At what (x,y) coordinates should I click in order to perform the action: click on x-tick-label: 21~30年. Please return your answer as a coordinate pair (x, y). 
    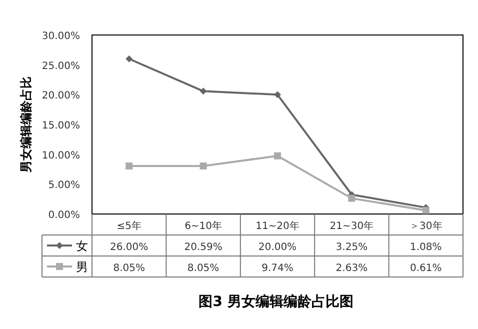
    Looking at the image, I should click on (352, 226).